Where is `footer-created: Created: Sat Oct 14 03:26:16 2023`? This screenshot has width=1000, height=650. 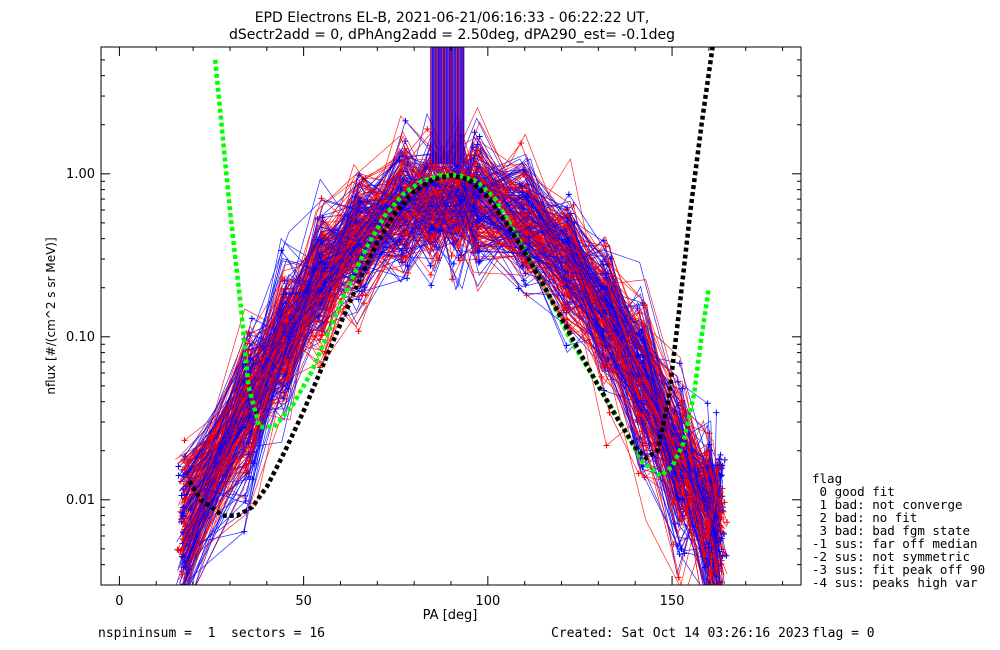
footer-created: Created: Sat Oct 14 03:26:16 2023 is located at coordinates (680, 633).